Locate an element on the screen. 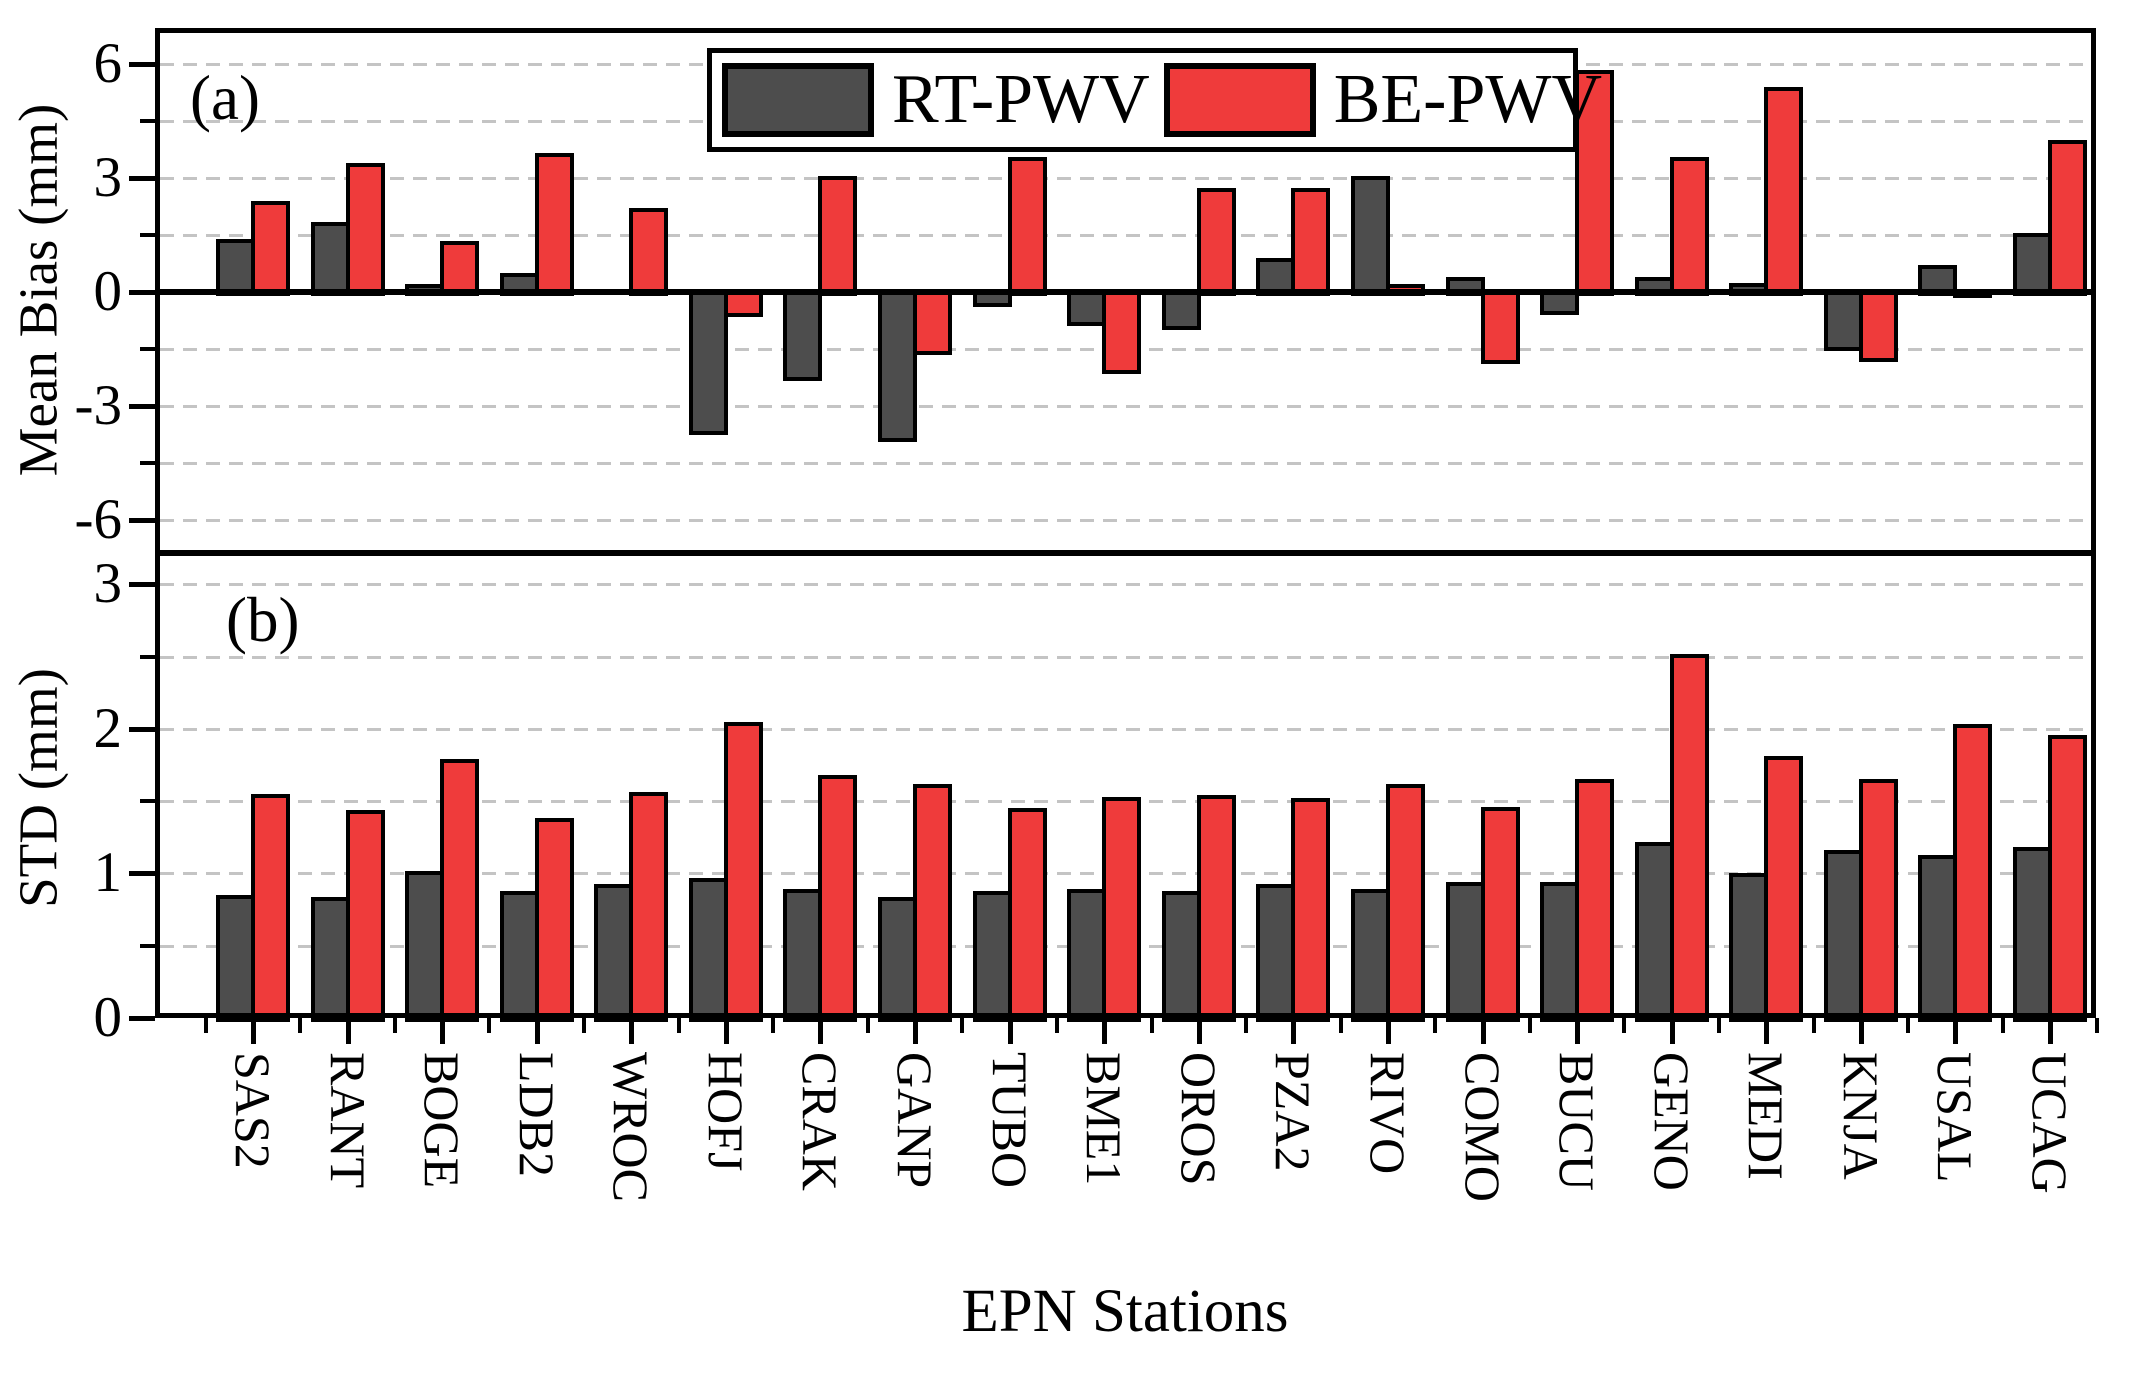 This screenshot has width=2133, height=1389. bar-rt-TUBO is located at coordinates (992, 956).